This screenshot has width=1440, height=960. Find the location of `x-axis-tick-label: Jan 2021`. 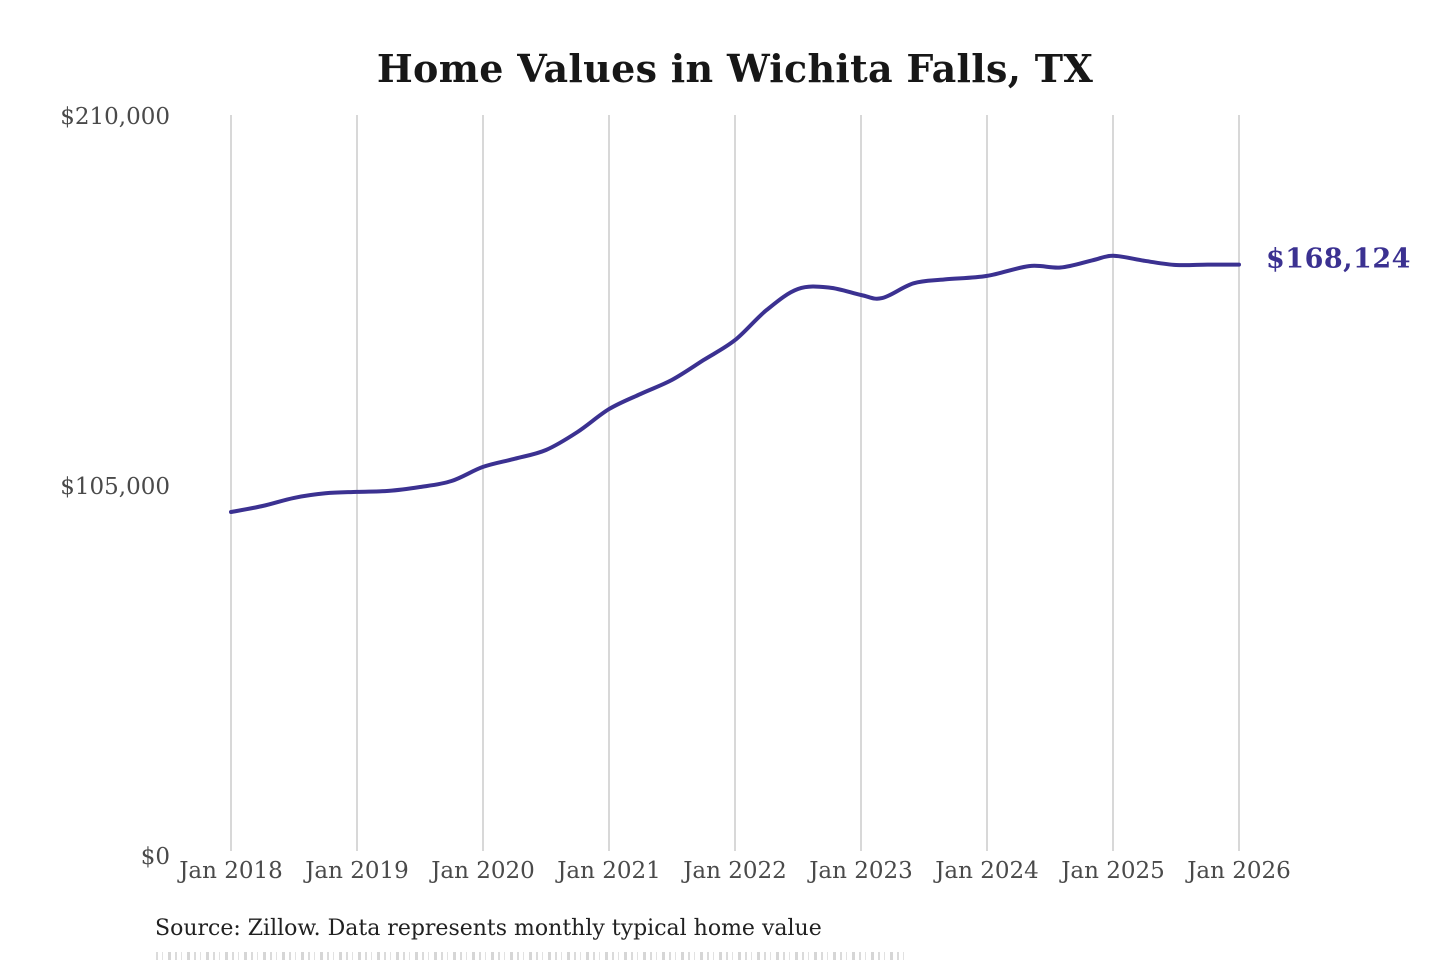

x-axis-tick-label: Jan 2021 is located at coordinates (609, 871).